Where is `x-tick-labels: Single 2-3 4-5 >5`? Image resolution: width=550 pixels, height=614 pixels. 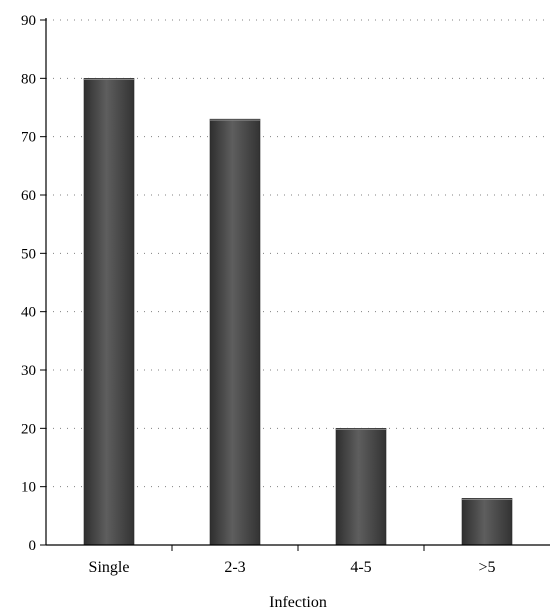
x-tick-labels: Single 2-3 4-5 >5 is located at coordinates (292, 567).